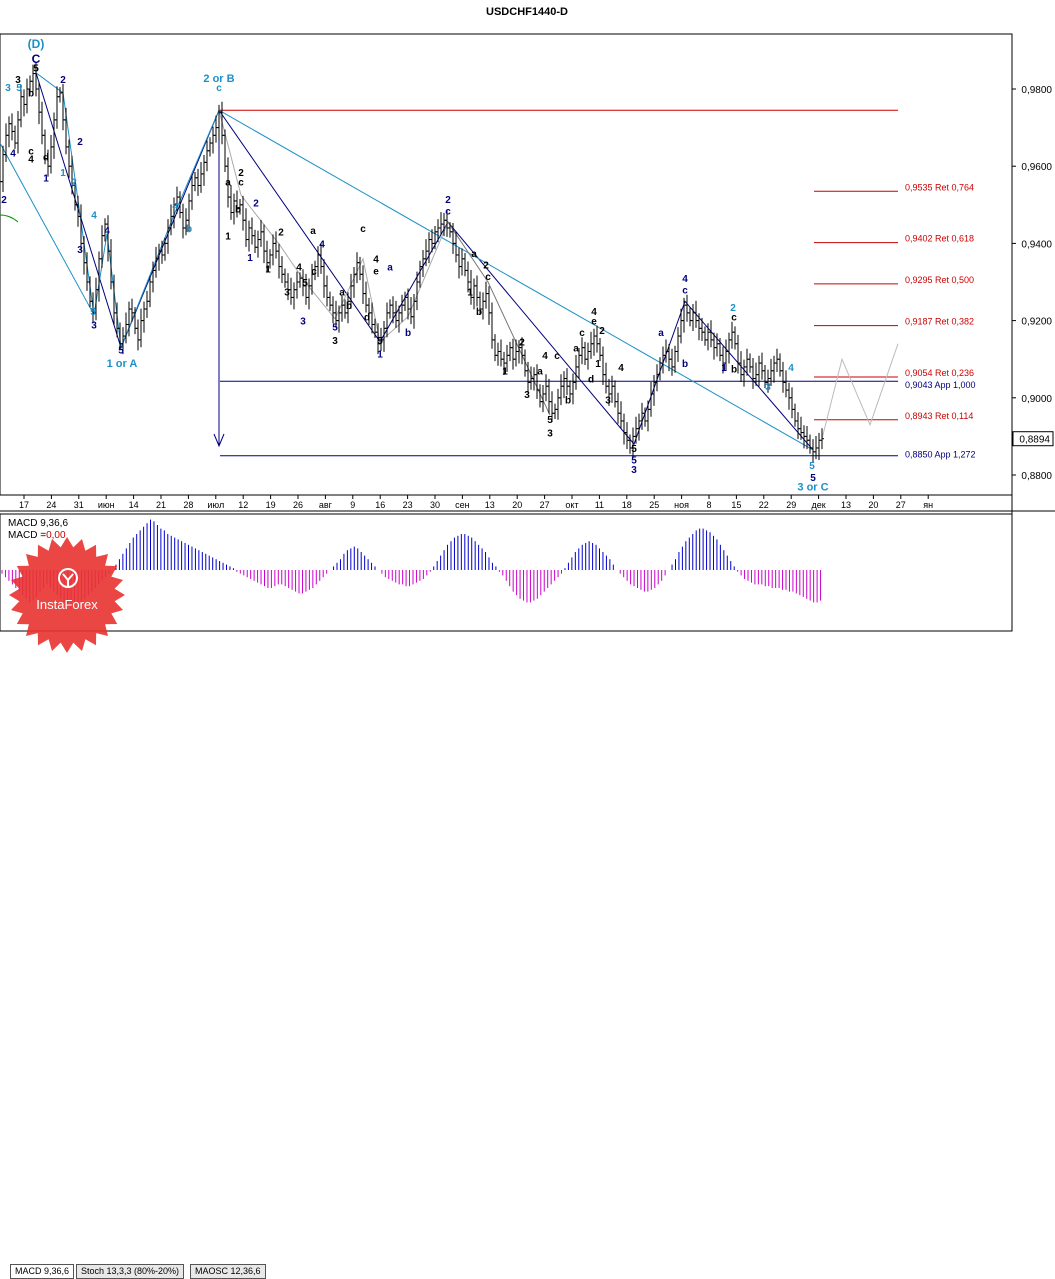 The height and width of the screenshot is (1279, 1055). I want to click on logo-text: InstaForex, so click(67, 604).